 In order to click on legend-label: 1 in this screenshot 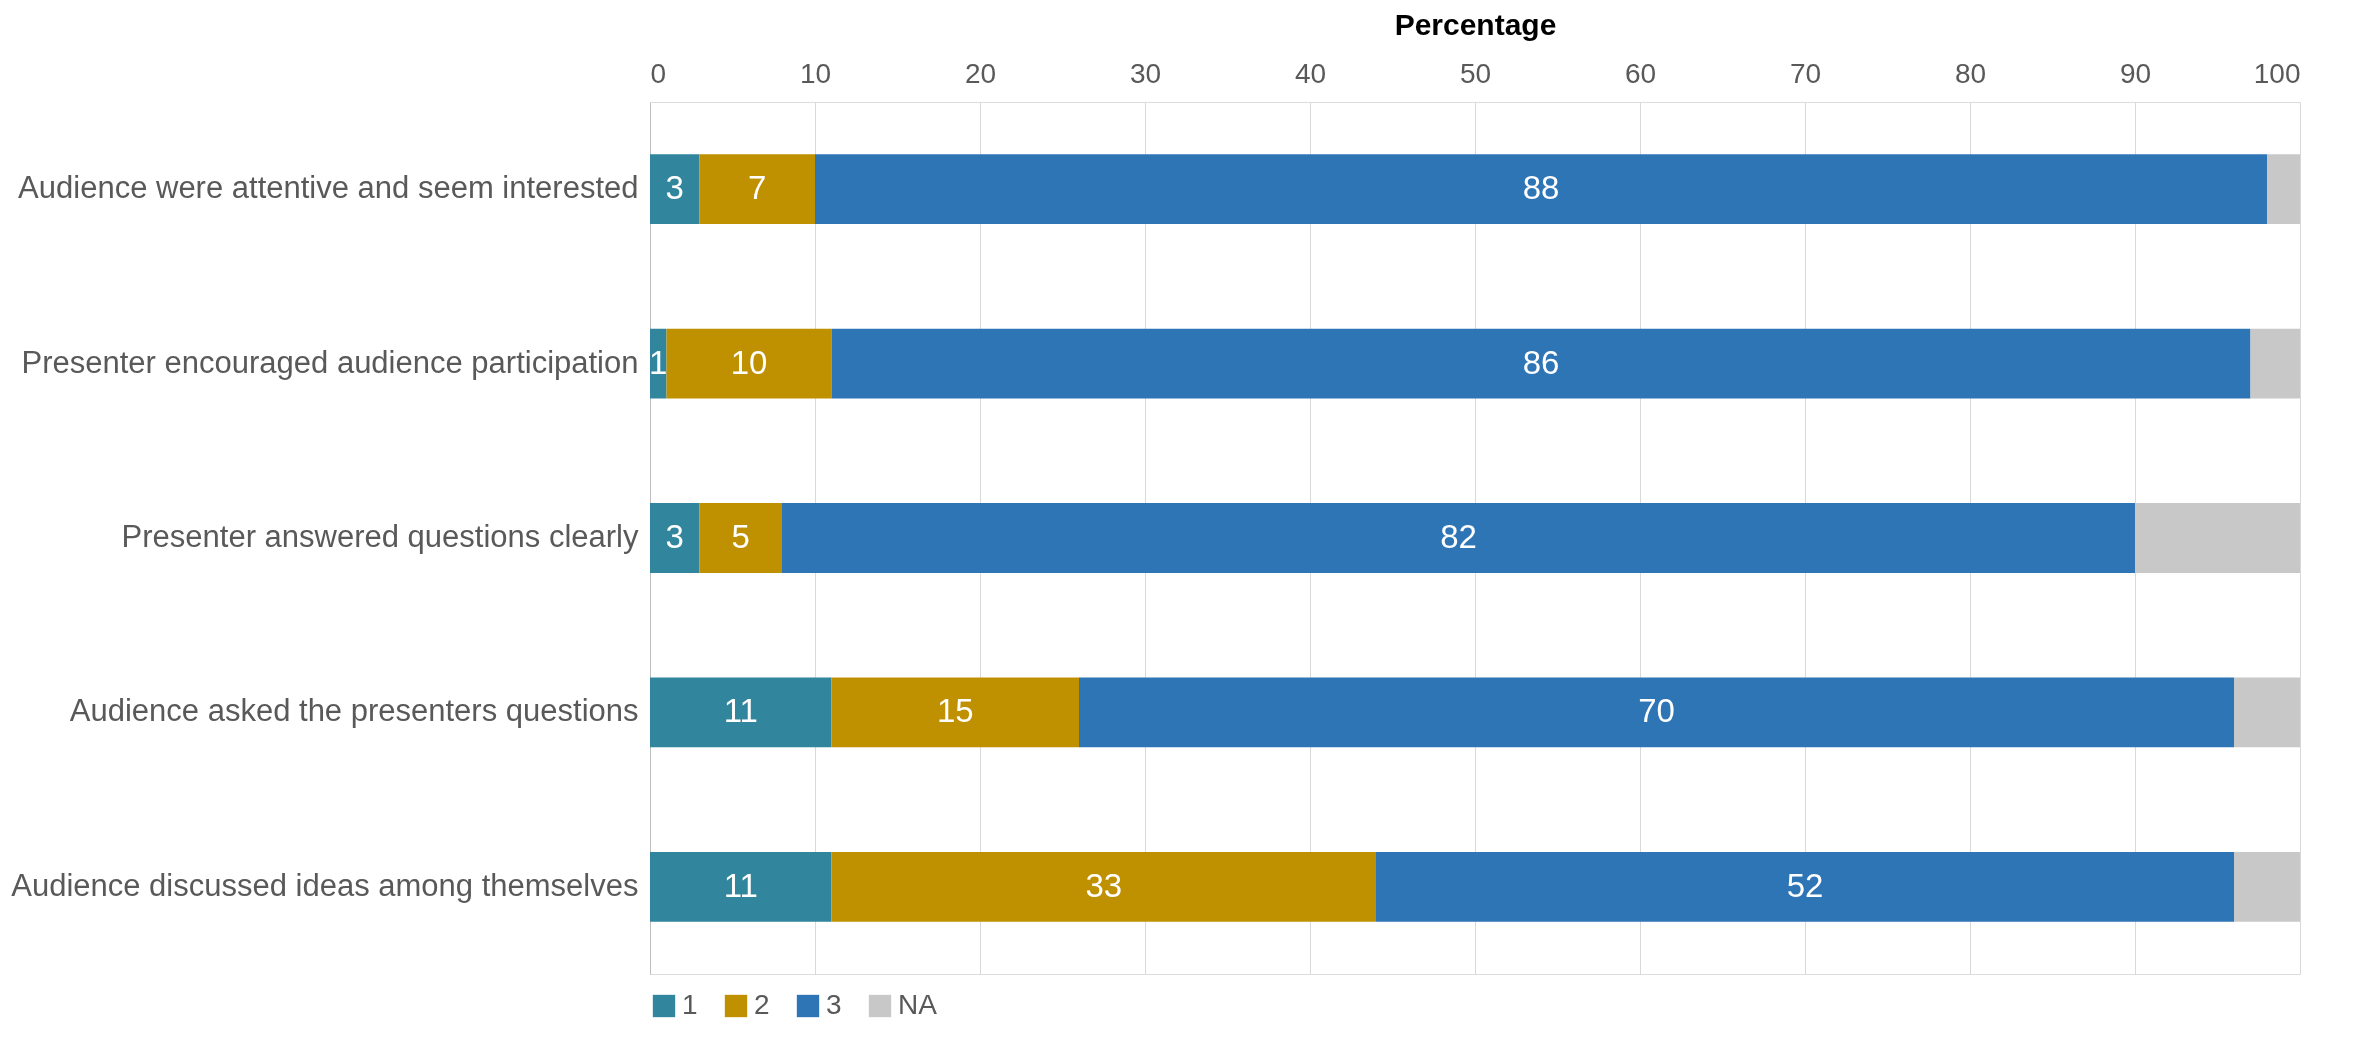, I will do `click(690, 1004)`.